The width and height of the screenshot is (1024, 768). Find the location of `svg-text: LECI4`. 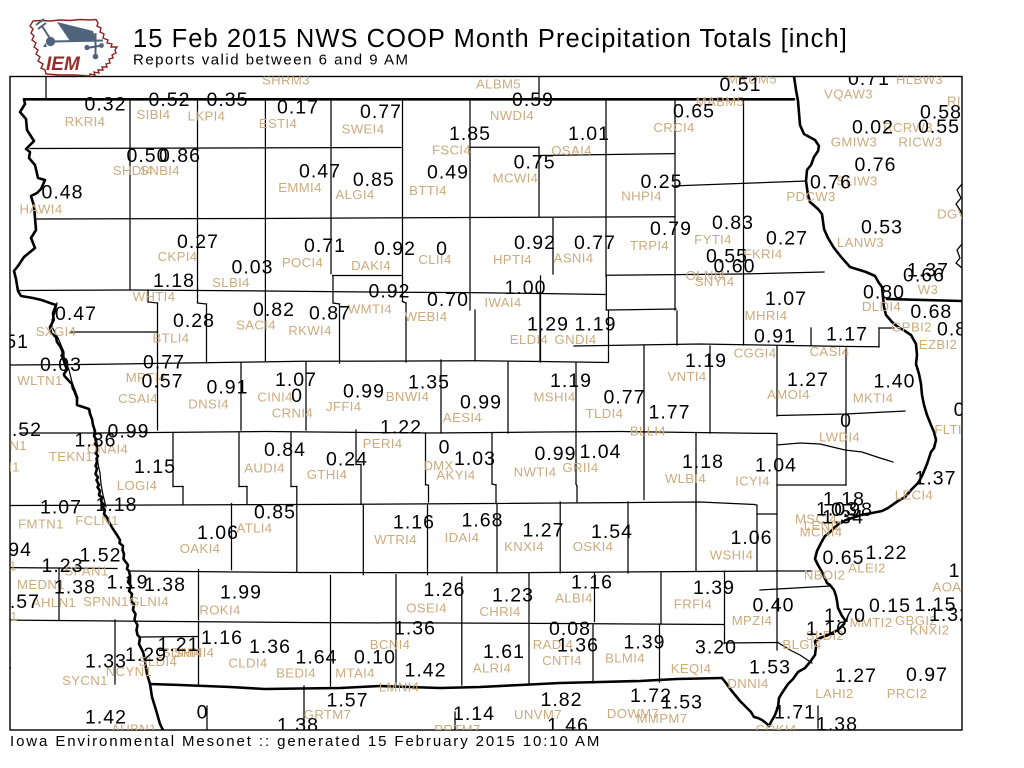

svg-text: LECI4 is located at coordinates (914, 495).